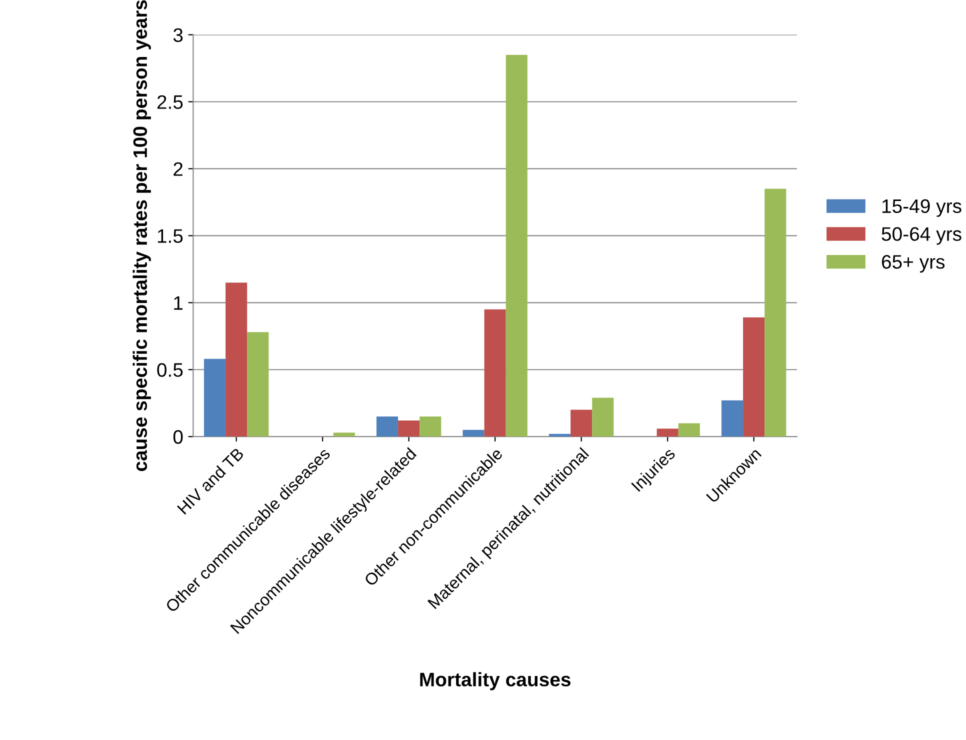 The image size is (966, 740). I want to click on legend-label: 50-64 yrs, so click(922, 236).